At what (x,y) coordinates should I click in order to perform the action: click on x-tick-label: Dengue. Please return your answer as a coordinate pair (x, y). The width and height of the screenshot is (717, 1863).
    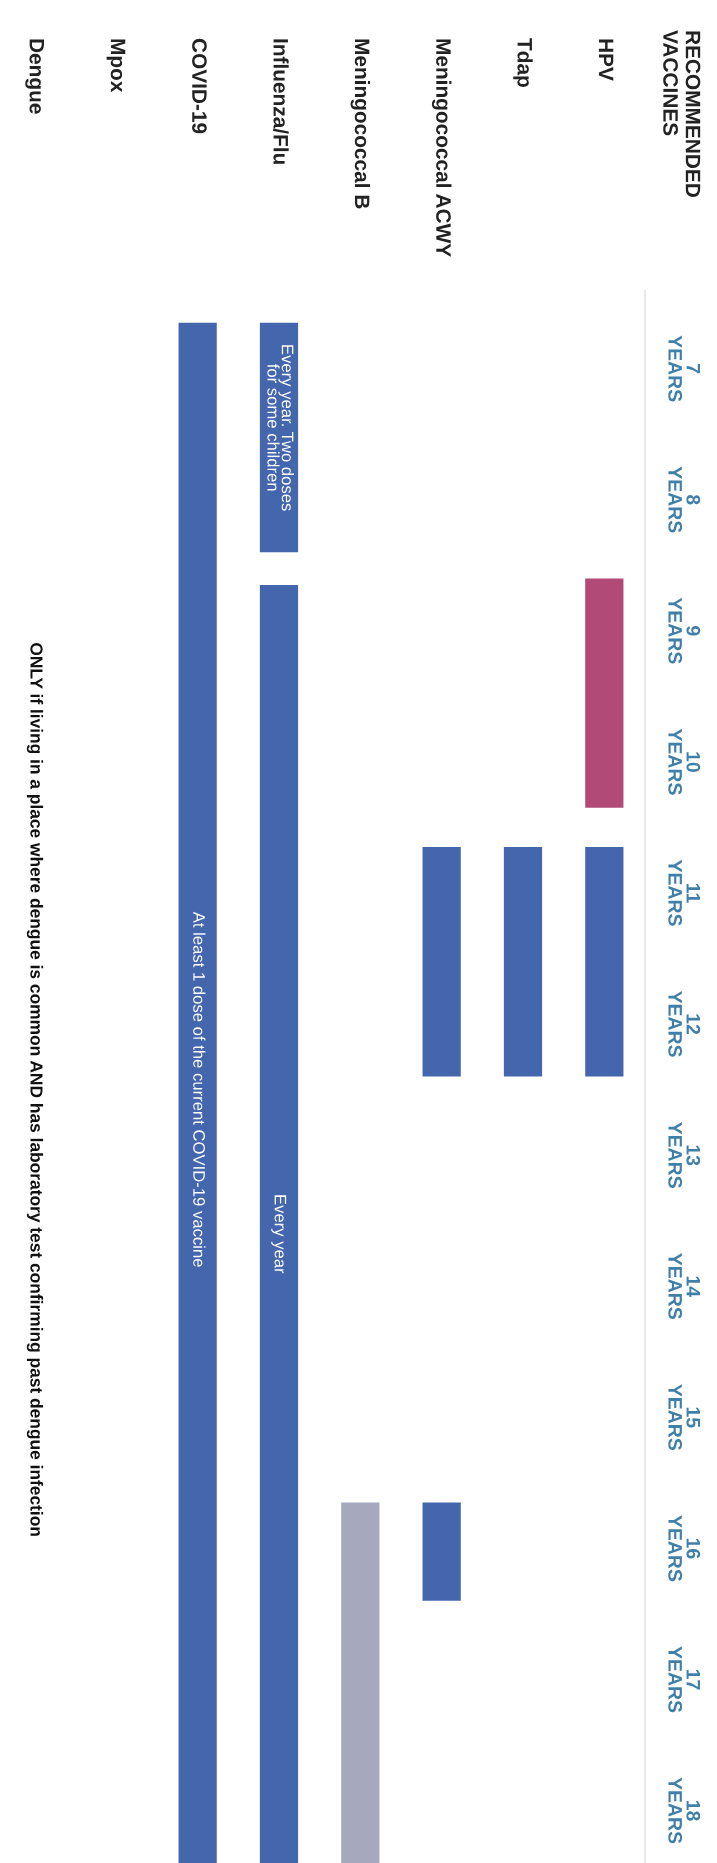
    Looking at the image, I should click on (35, 76).